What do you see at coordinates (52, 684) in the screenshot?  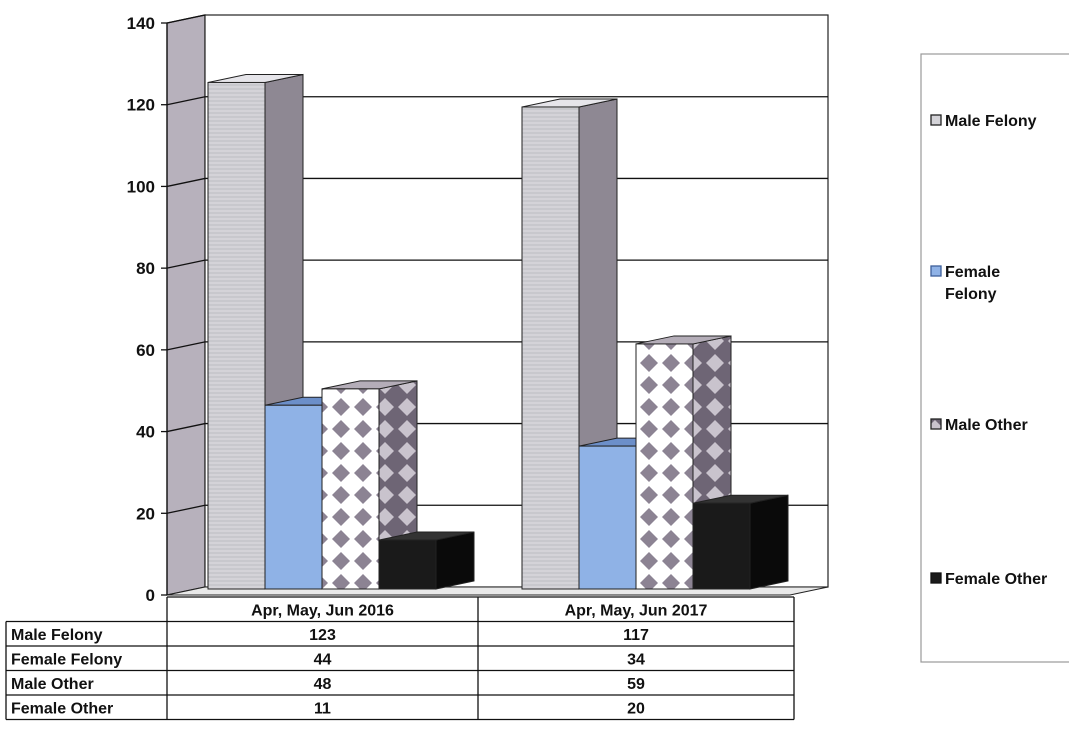 I see `table-row-label: Male Other` at bounding box center [52, 684].